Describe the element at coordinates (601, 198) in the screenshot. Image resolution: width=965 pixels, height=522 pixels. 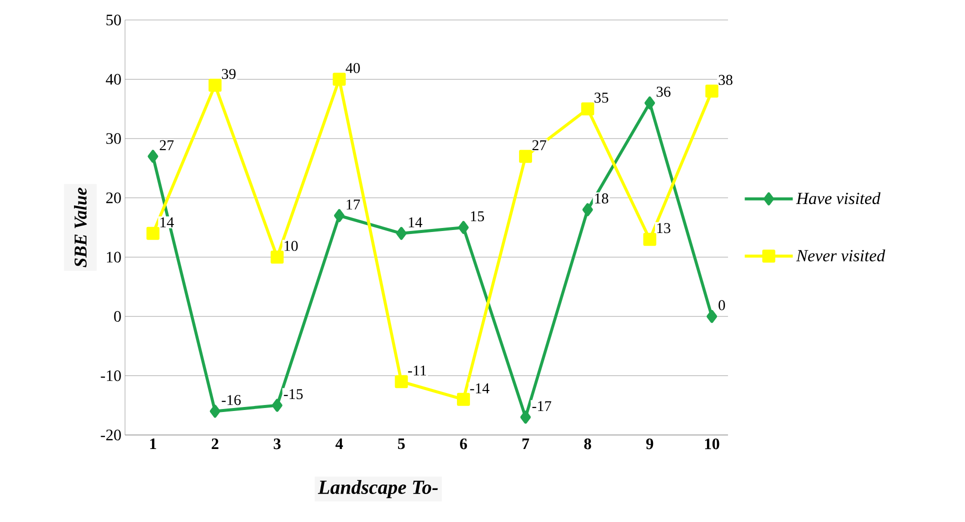
I see `data-label: 18` at that location.